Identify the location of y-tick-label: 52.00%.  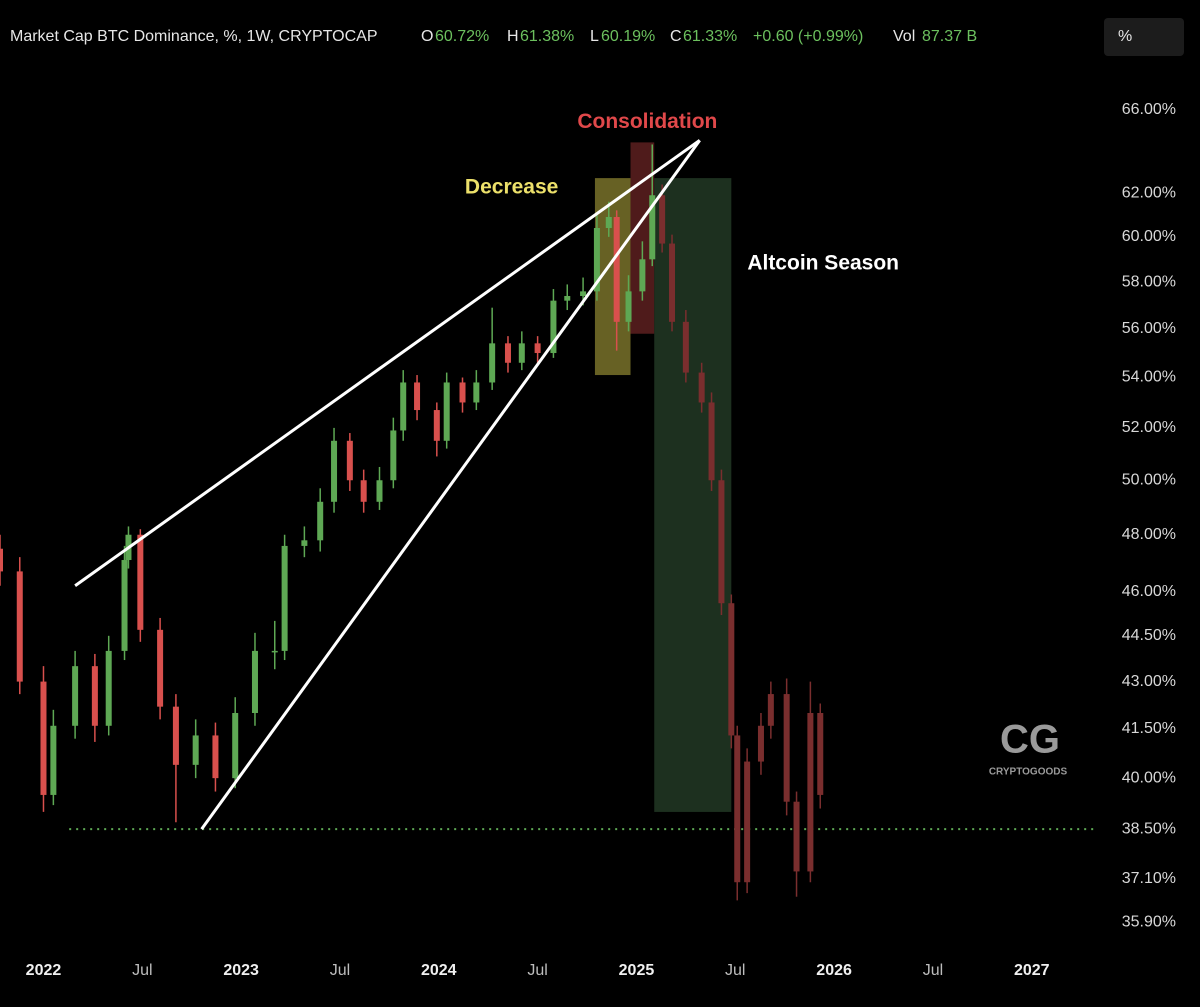
(1149, 427).